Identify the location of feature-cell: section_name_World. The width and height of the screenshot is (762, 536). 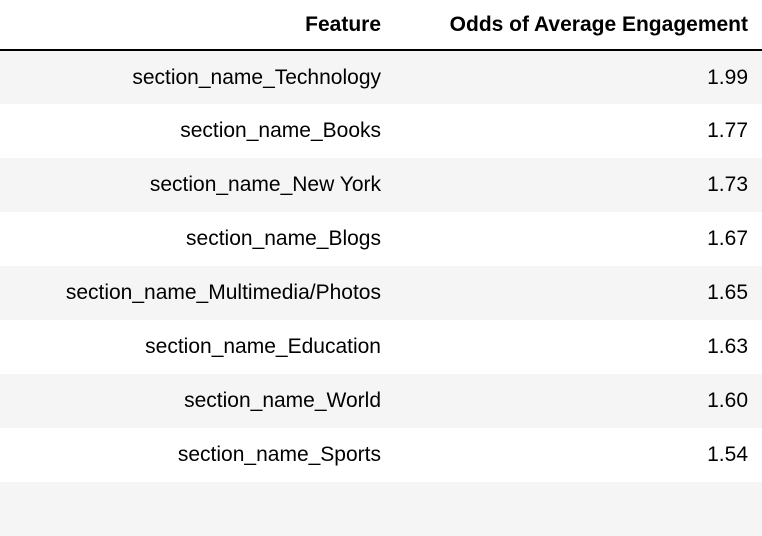
(282, 400).